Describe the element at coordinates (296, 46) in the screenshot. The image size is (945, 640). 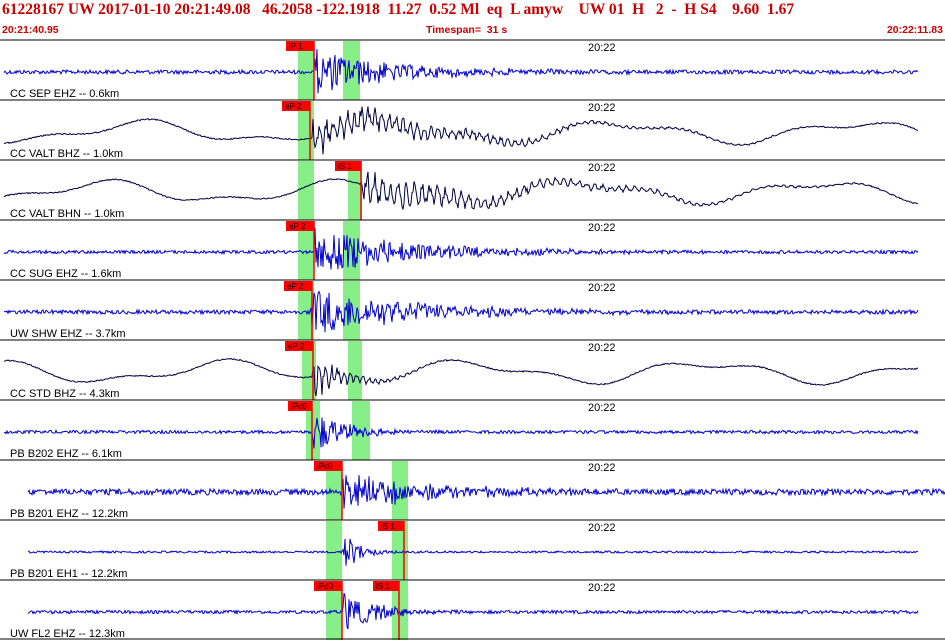
I see `pick-label: iP 1` at that location.